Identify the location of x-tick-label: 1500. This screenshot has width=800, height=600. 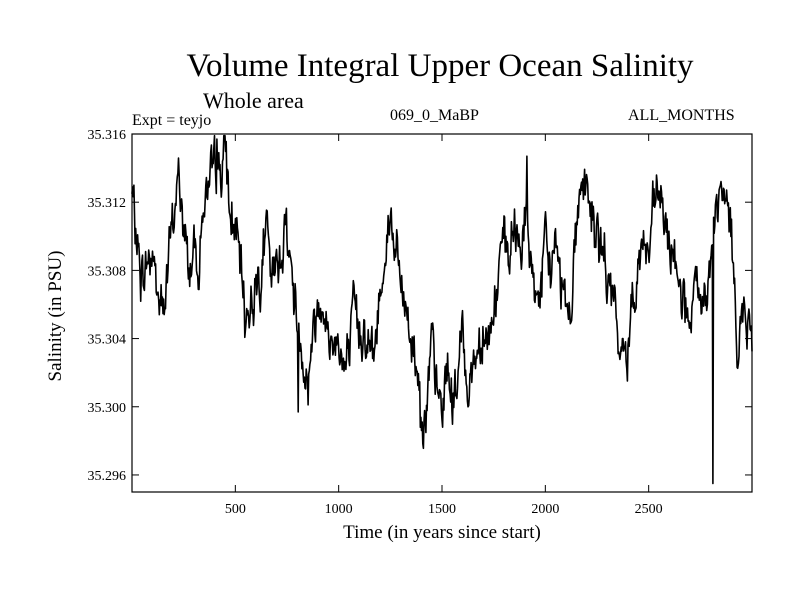
(442, 509).